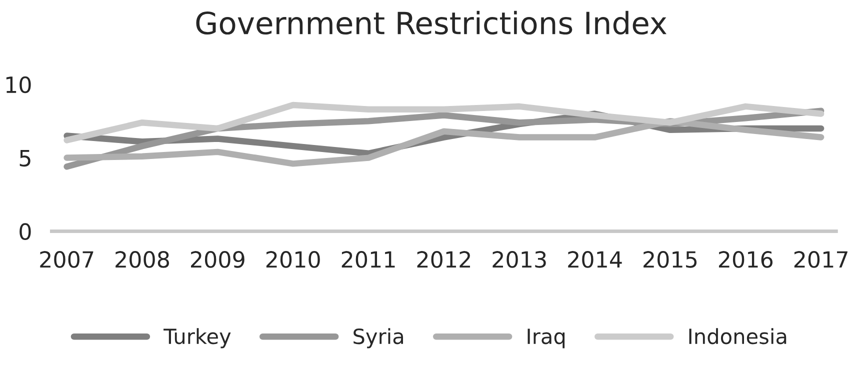  What do you see at coordinates (821, 259) in the screenshot?
I see `x-tick-label: 2017` at bounding box center [821, 259].